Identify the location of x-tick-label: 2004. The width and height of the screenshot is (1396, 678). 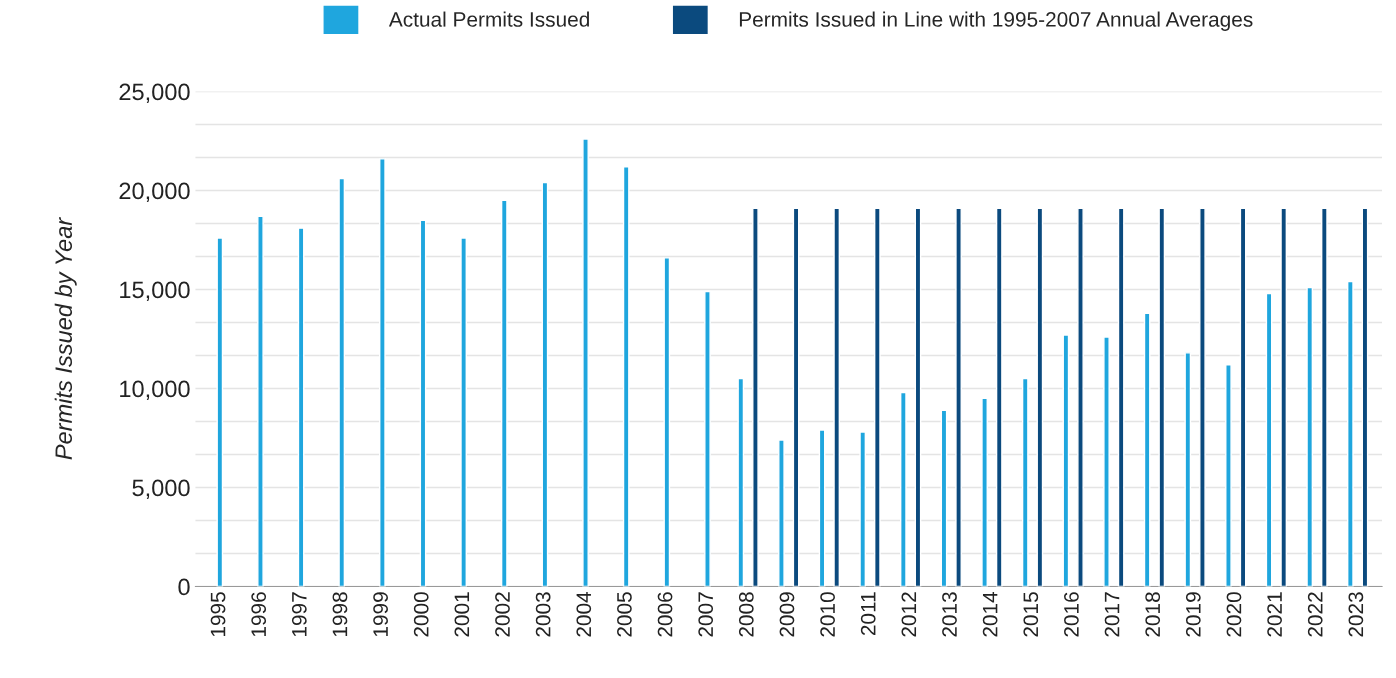
(584, 614).